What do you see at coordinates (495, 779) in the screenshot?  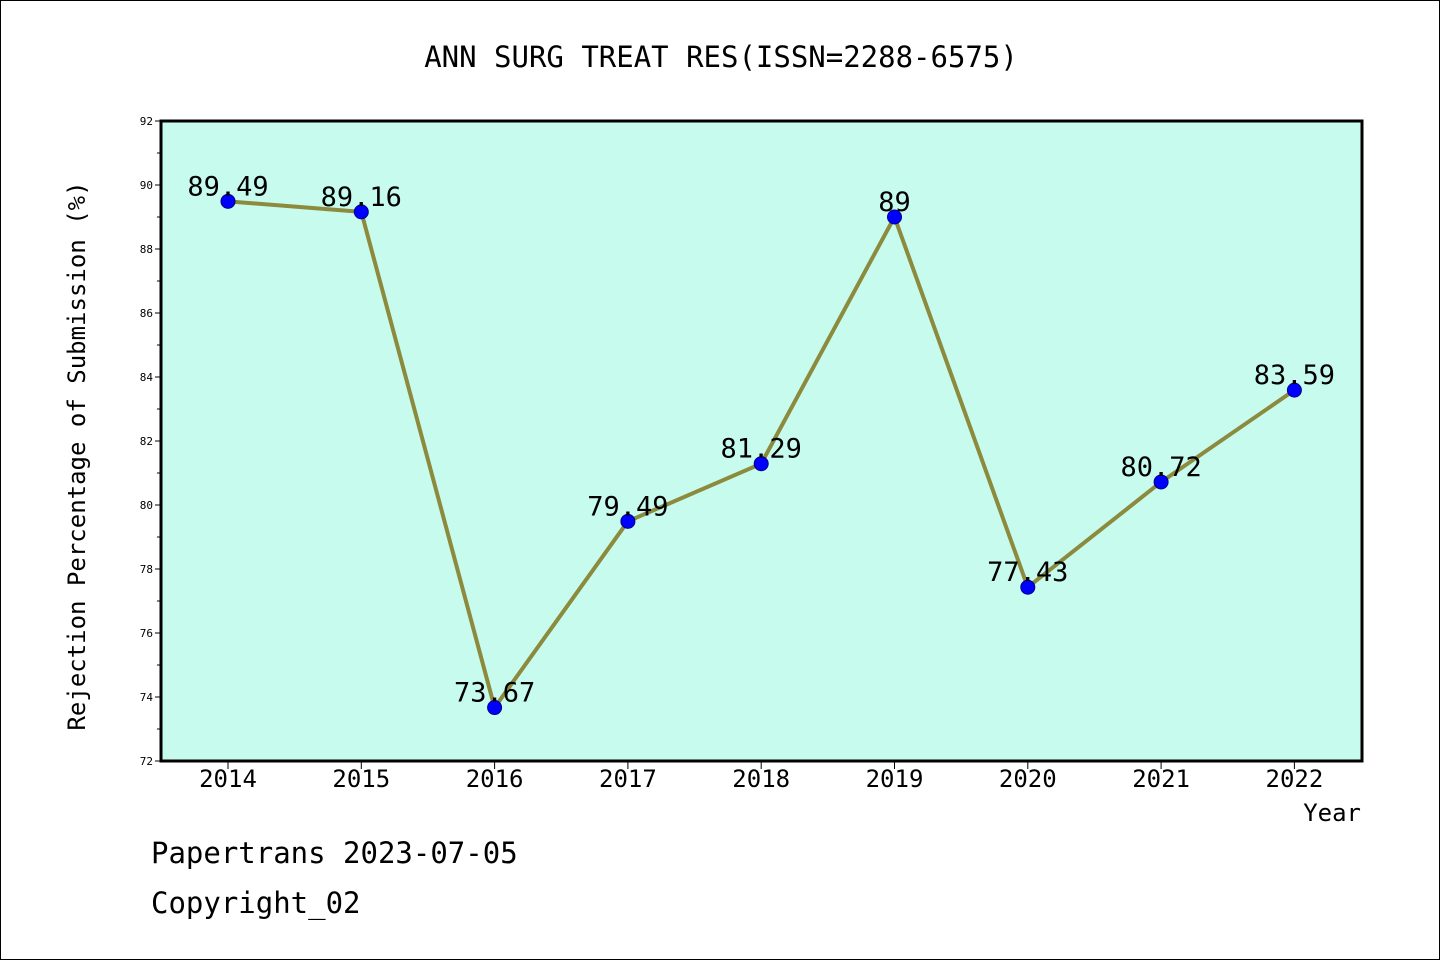 I see `x-tick-label: 2016` at bounding box center [495, 779].